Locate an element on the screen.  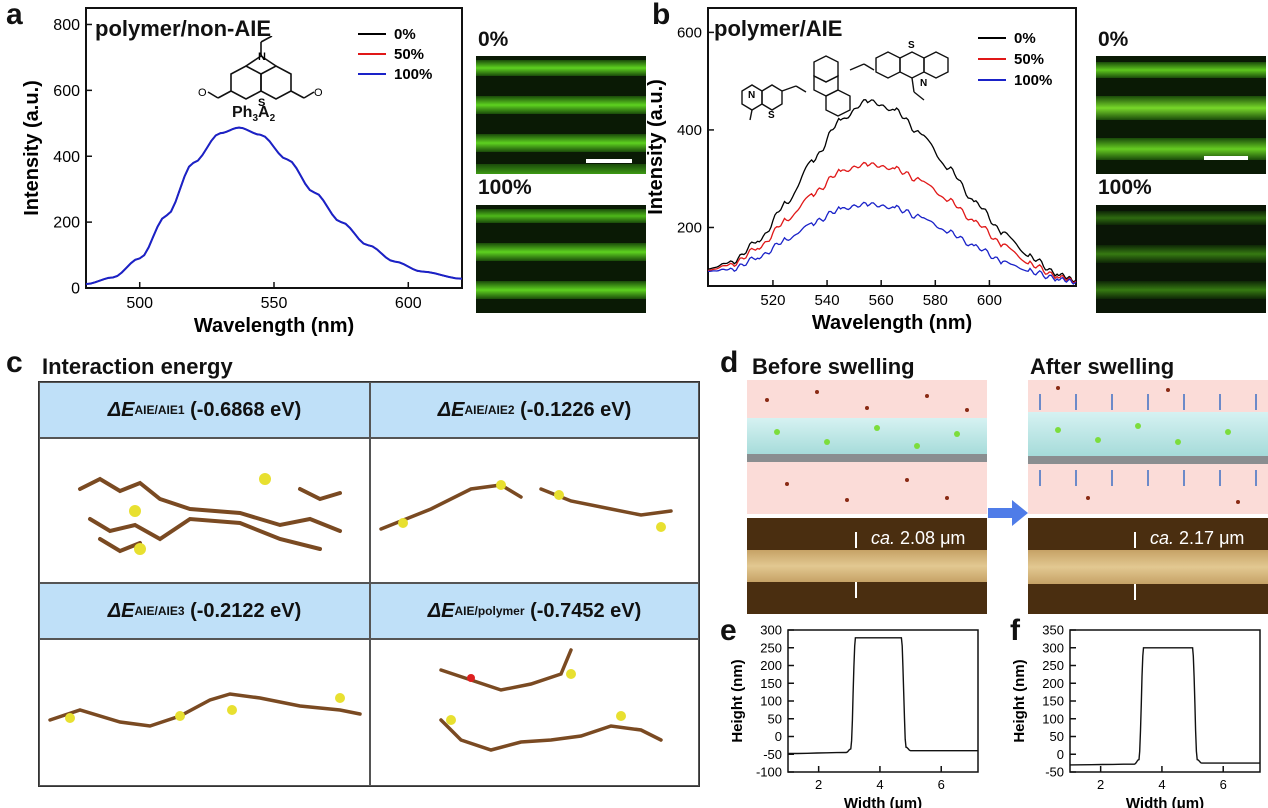
x-tick-label: 580 is located at coordinates (935, 300).